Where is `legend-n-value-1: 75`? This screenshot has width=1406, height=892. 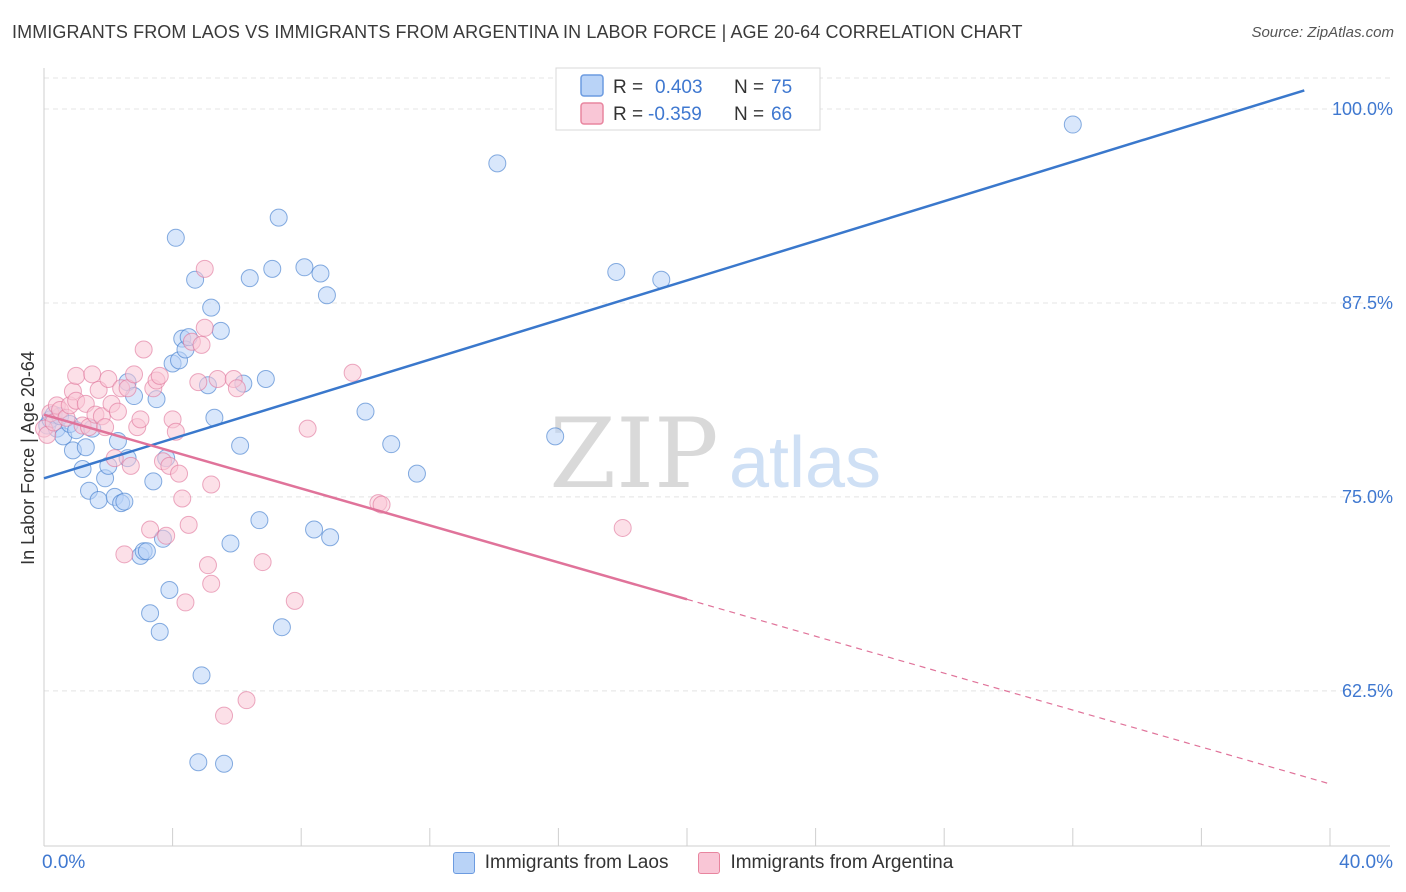 legend-n-value-1: 75 is located at coordinates (781, 87).